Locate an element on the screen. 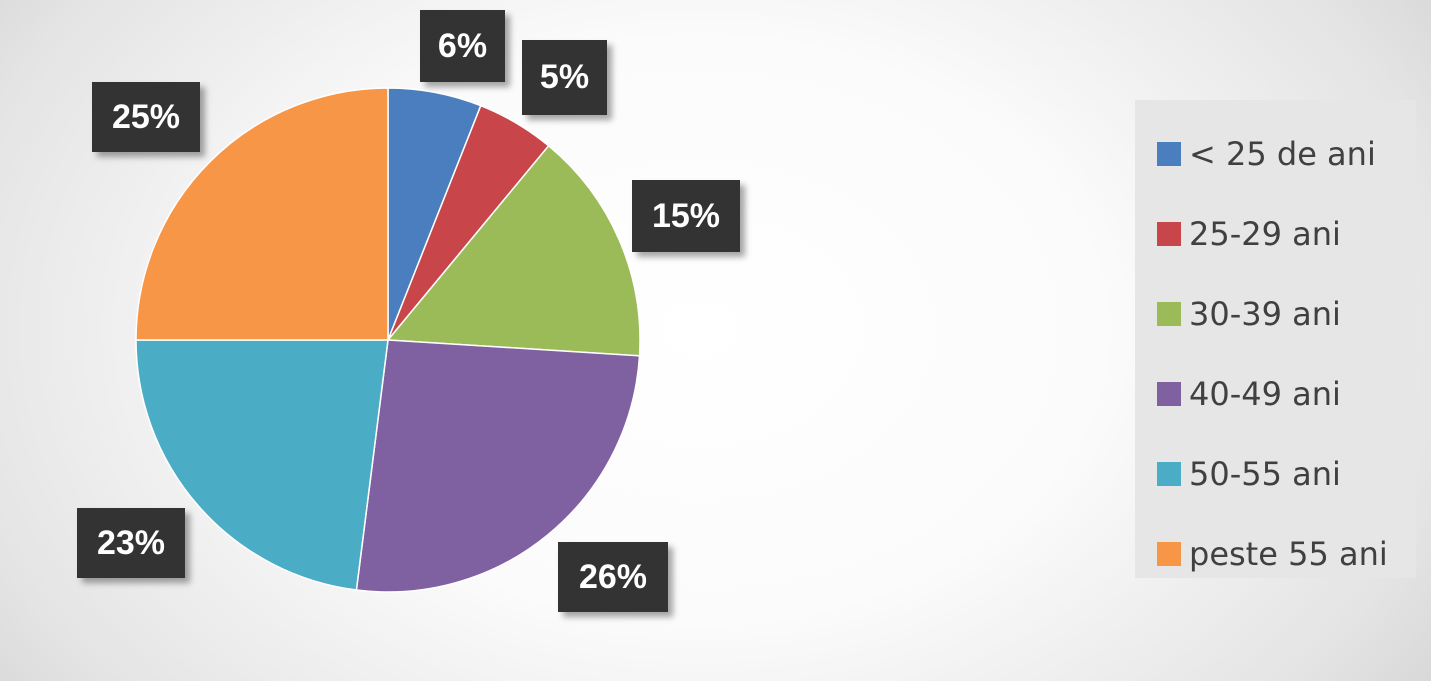  data-label: 6% is located at coordinates (462, 46).